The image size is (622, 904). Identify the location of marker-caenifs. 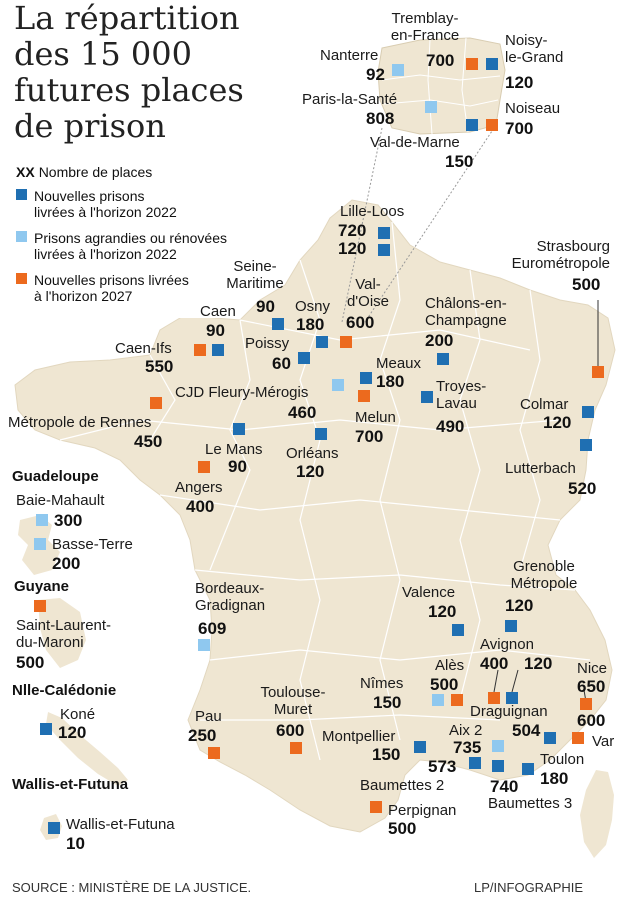
(200, 350).